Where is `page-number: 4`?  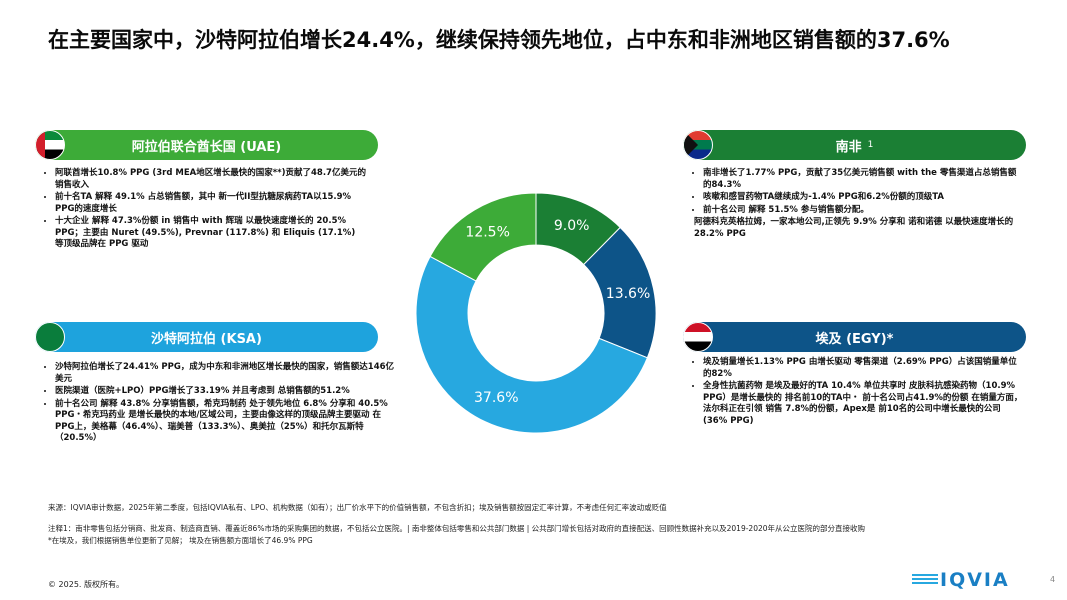 page-number: 4 is located at coordinates (1053, 579).